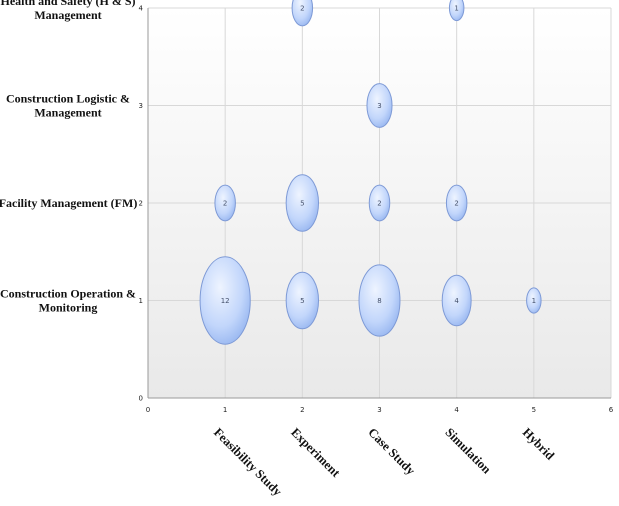 The image size is (619, 506). Describe the element at coordinates (456, 410) in the screenshot. I see `x-tick-label: 4` at that location.